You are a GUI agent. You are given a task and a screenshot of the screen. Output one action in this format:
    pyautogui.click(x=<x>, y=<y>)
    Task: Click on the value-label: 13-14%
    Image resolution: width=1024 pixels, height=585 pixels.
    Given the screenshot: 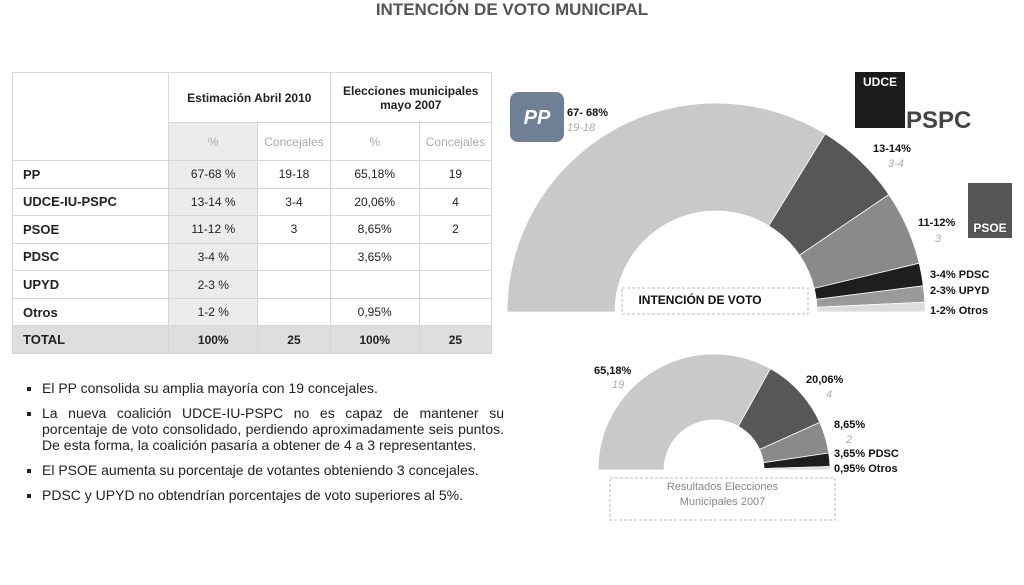 What is the action you would take?
    pyautogui.click(x=892, y=149)
    